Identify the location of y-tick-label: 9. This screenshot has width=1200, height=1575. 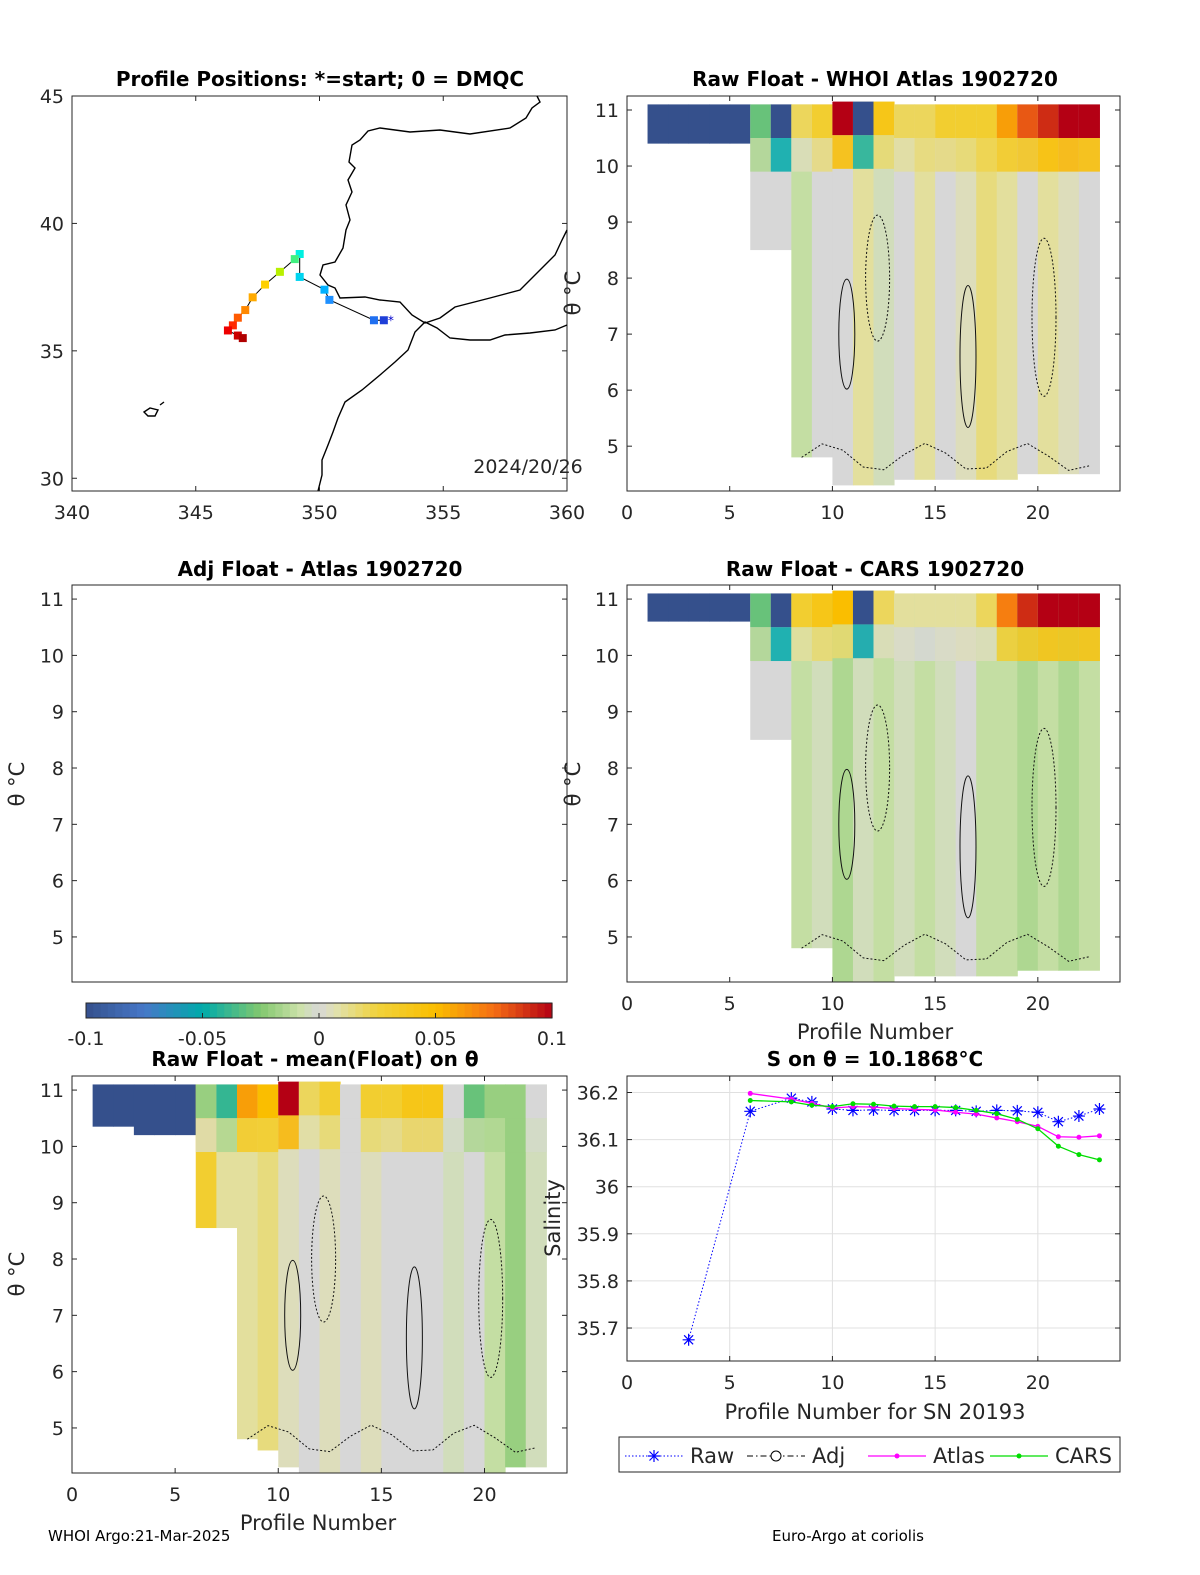
(613, 713).